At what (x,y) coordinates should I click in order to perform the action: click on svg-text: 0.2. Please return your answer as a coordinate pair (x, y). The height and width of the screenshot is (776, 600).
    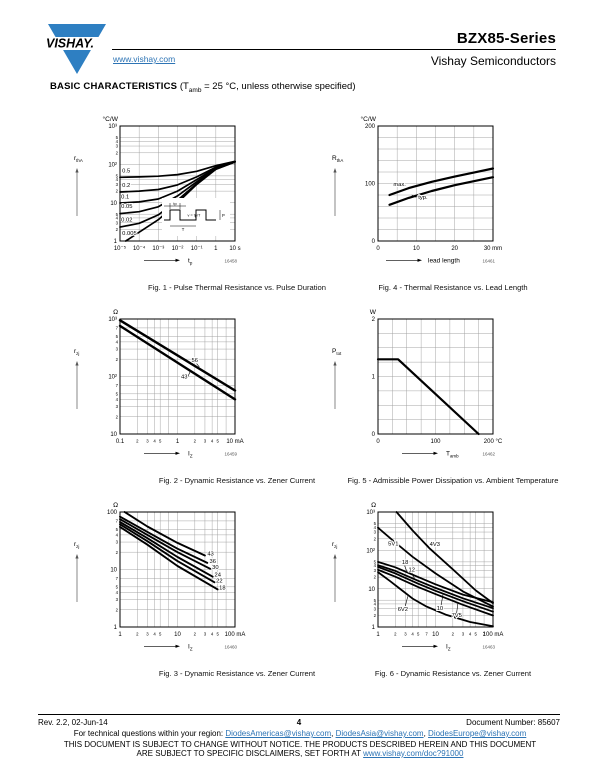
    Looking at the image, I should click on (126, 186).